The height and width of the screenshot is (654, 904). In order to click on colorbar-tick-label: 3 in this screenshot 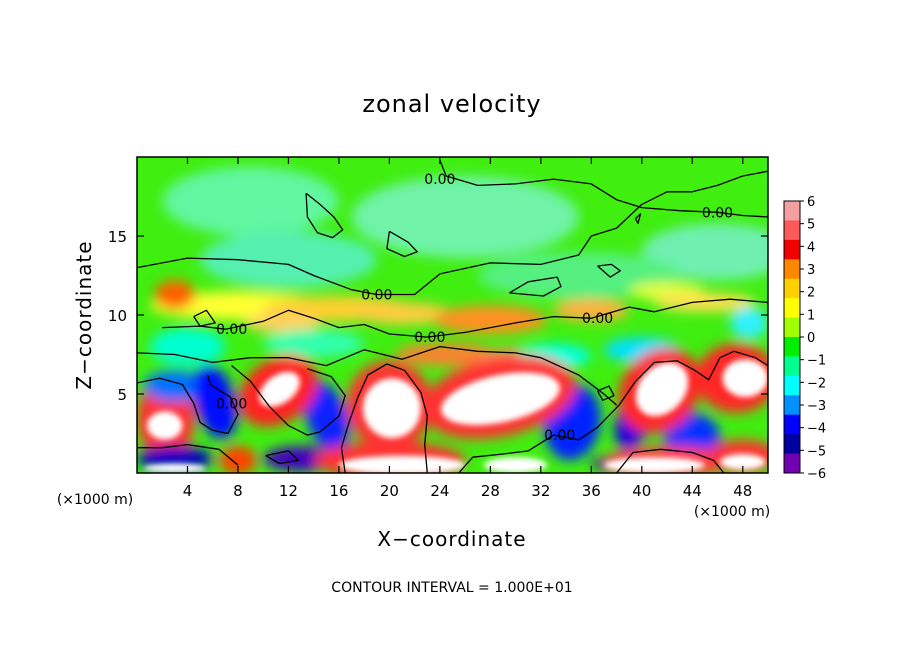, I will do `click(811, 270)`.